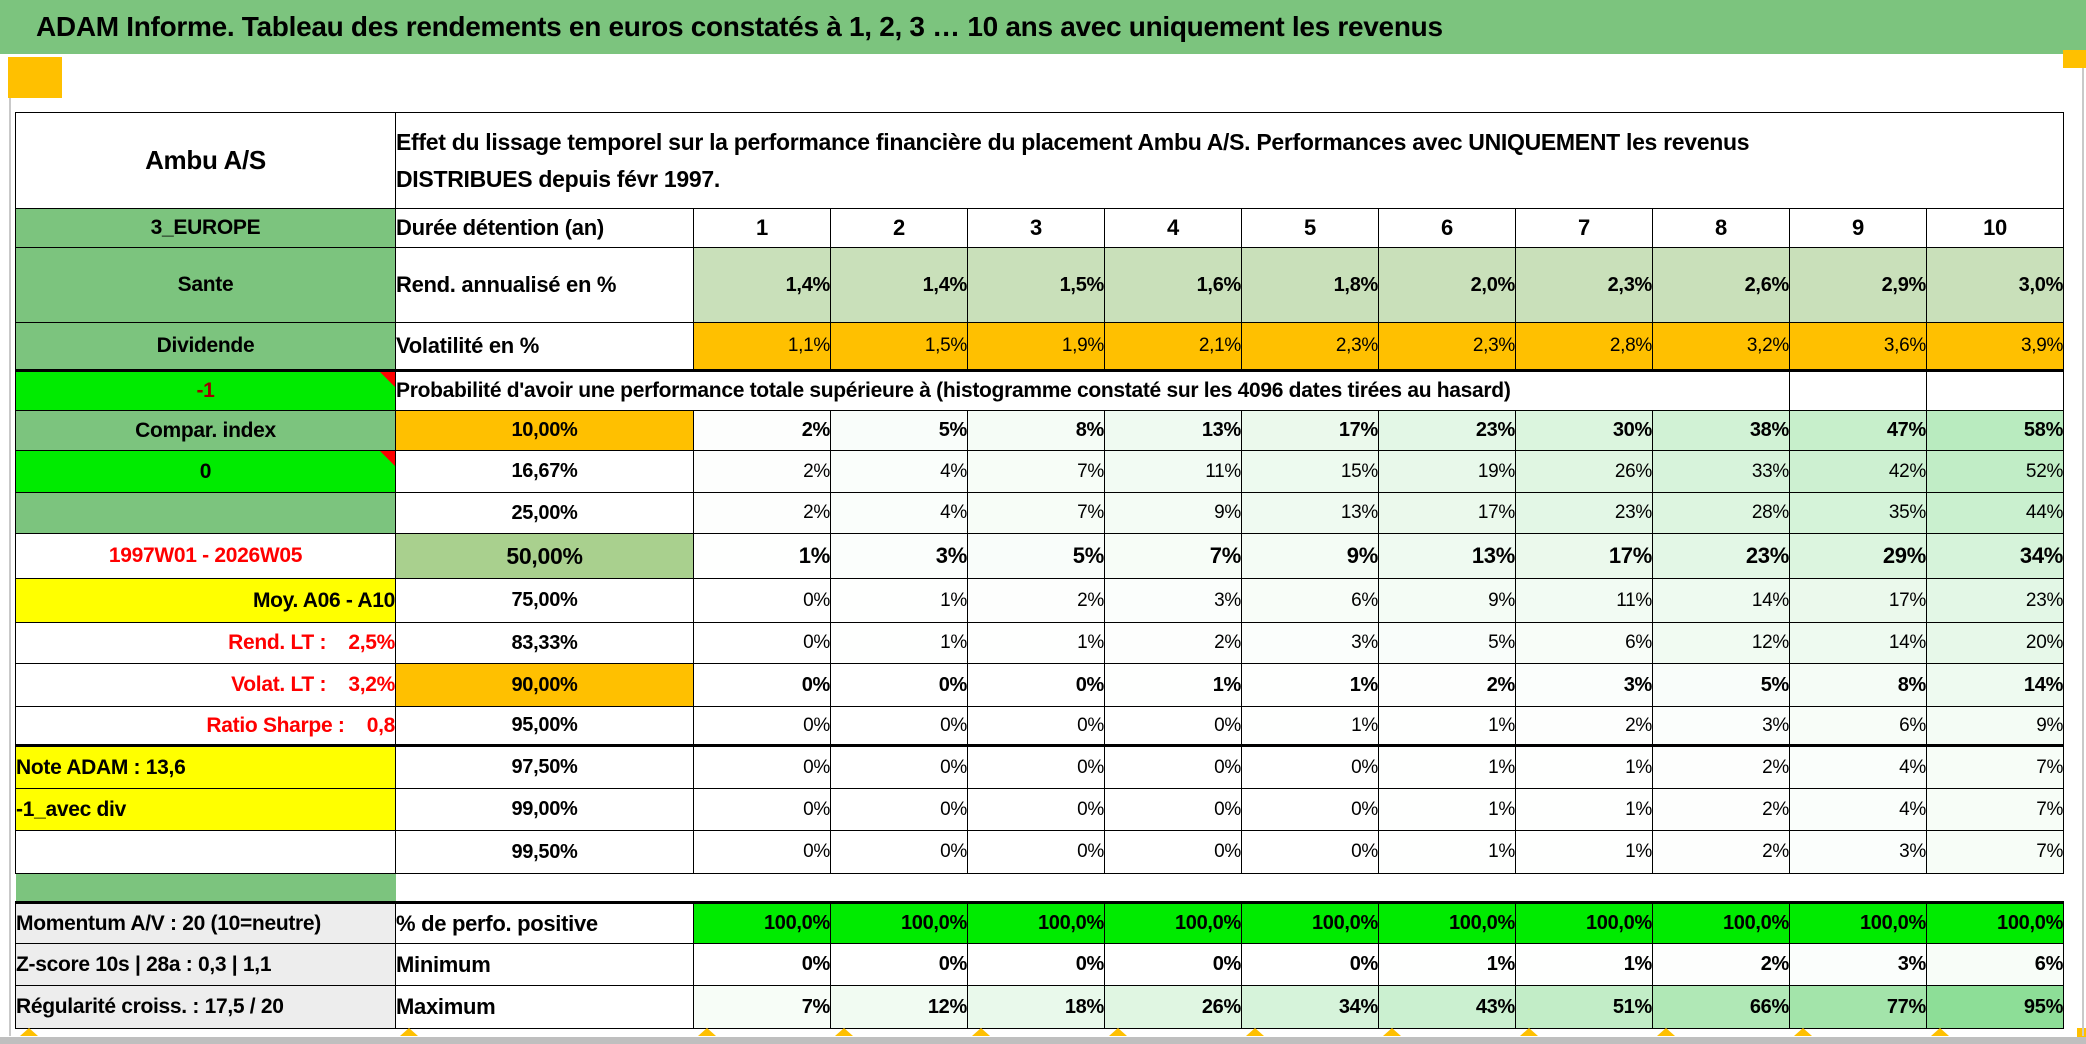 This screenshot has height=1044, width=2086. I want to click on row-label-prob-header: -1, so click(205, 390).